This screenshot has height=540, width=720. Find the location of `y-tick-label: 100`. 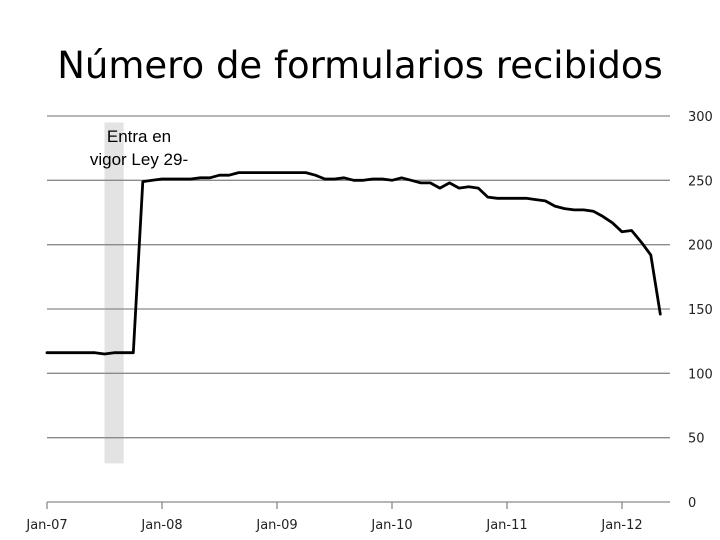

y-tick-label: 100 is located at coordinates (700, 374).